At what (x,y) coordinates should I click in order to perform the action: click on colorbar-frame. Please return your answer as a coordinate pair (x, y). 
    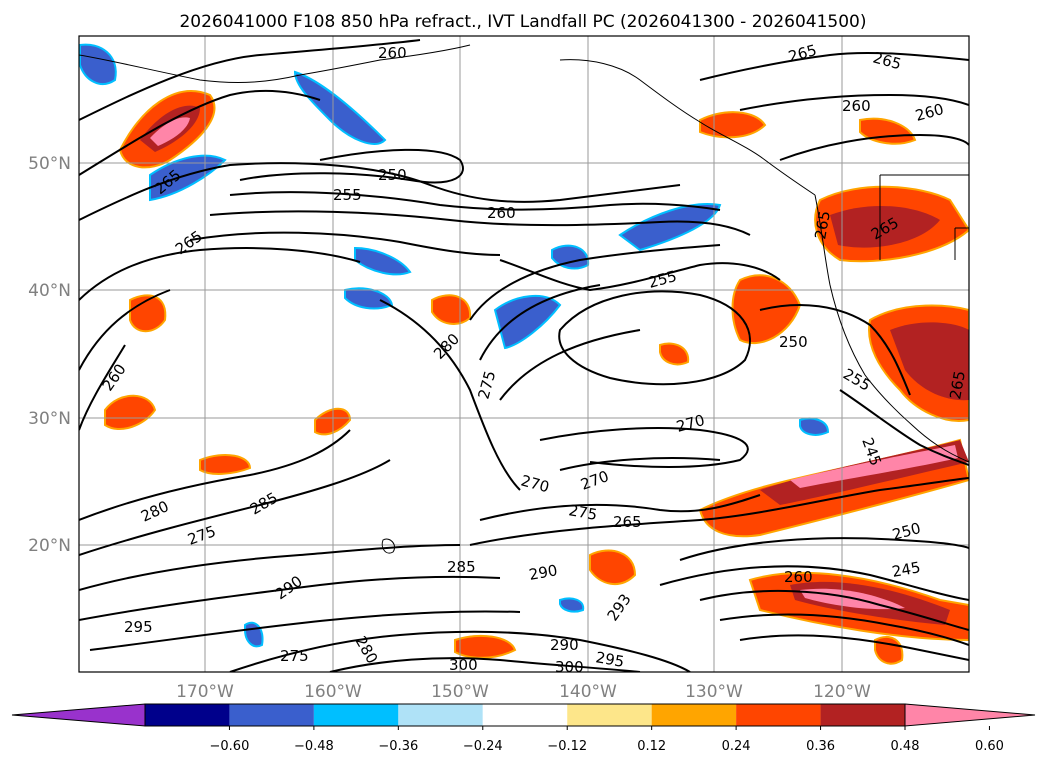
    Looking at the image, I should click on (525, 715).